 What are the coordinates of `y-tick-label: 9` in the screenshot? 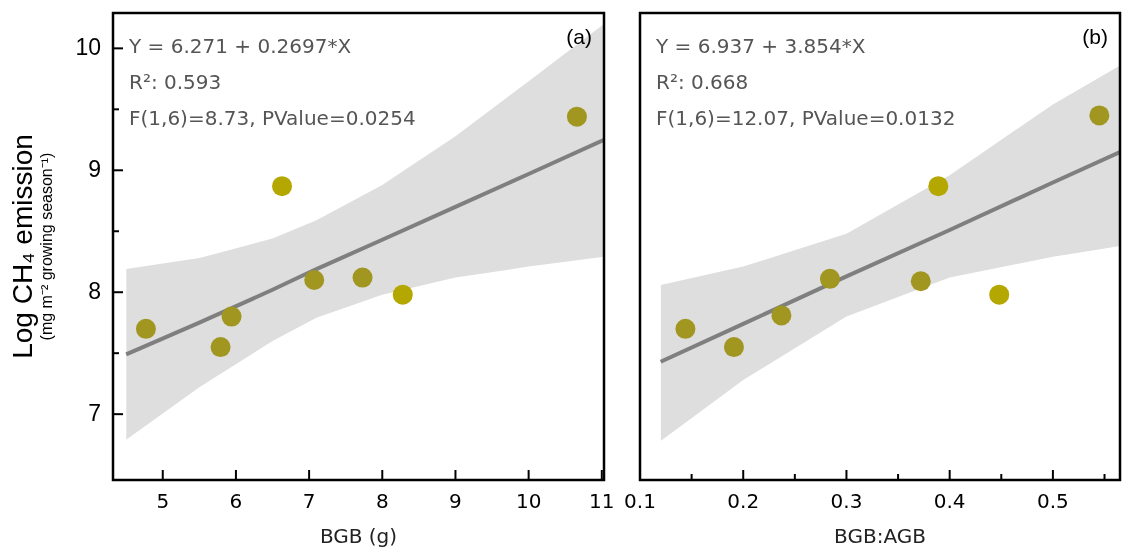 It's located at (94, 168).